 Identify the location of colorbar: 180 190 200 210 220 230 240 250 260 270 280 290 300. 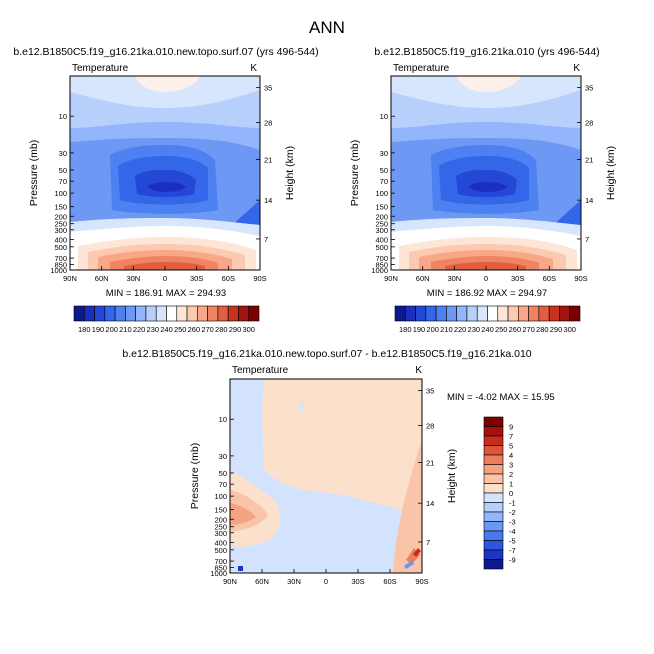
(166, 319).